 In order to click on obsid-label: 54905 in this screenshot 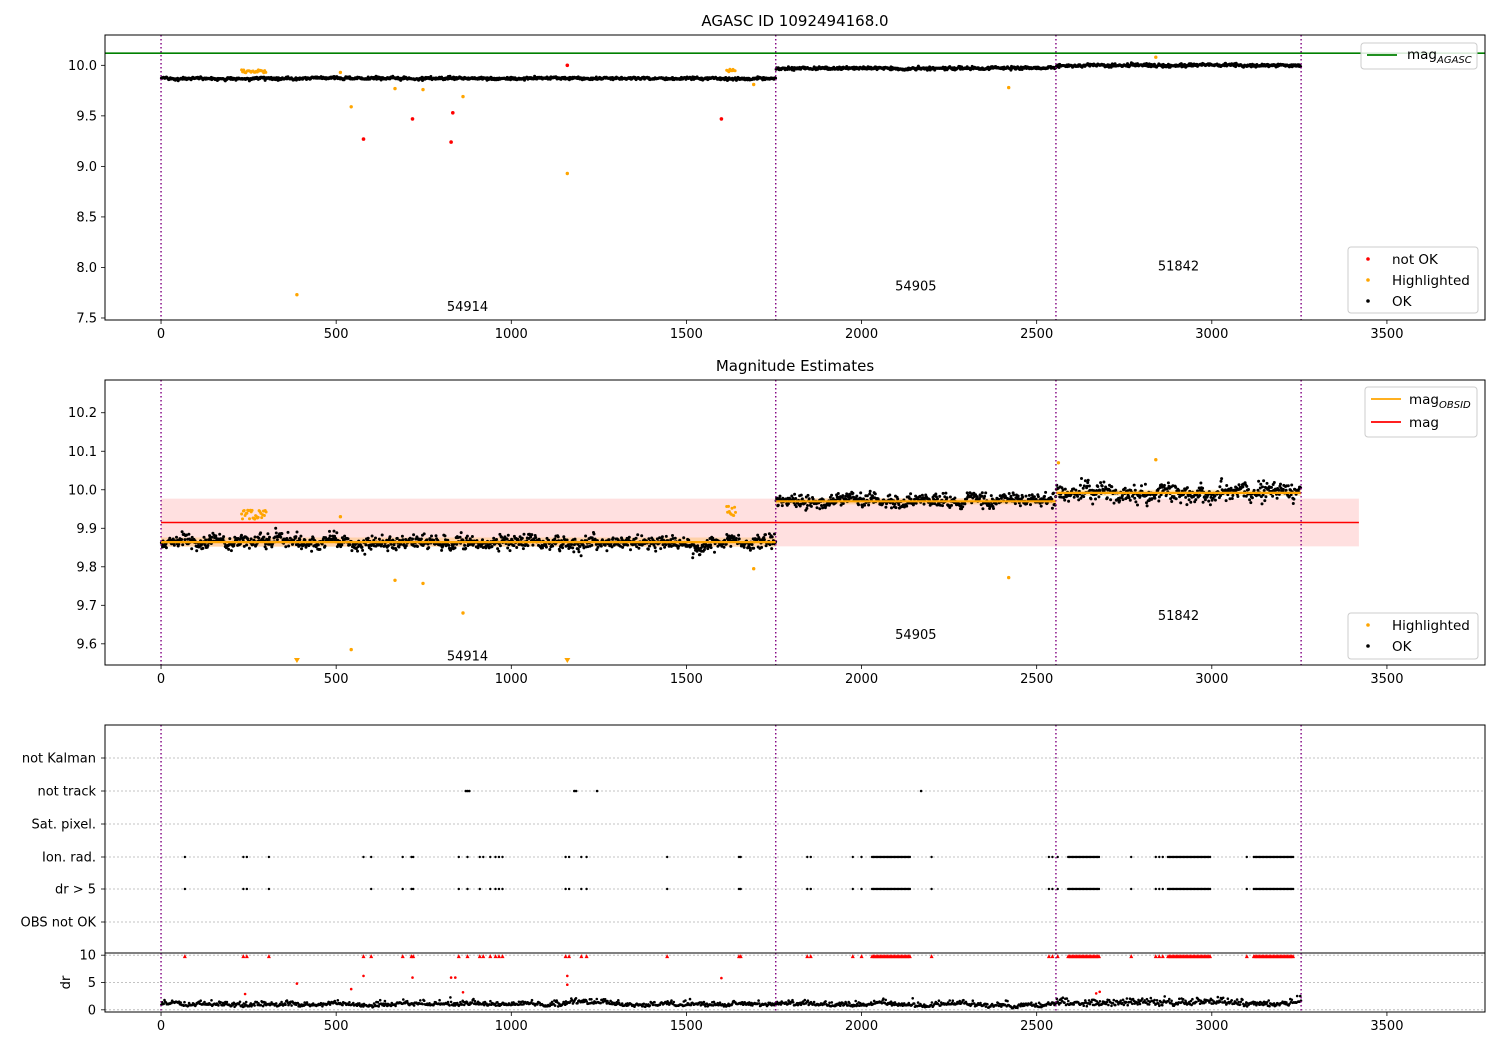, I will do `click(915, 635)`.